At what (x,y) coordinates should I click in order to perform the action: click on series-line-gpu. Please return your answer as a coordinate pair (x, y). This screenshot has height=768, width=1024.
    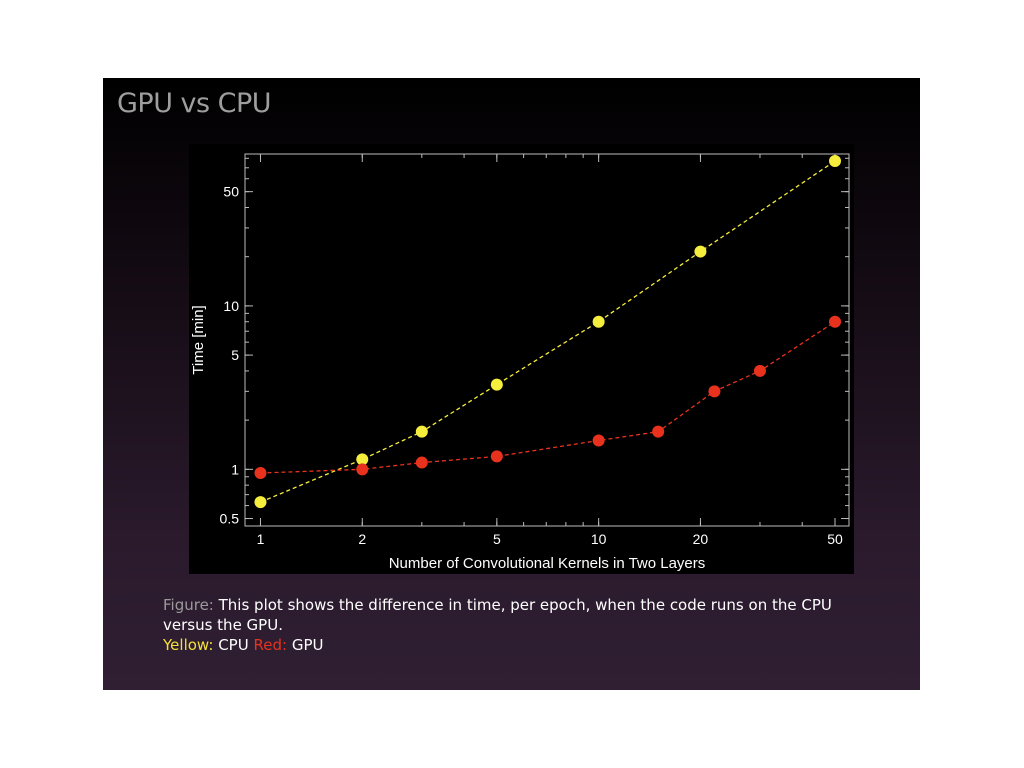
    Looking at the image, I should click on (548, 397).